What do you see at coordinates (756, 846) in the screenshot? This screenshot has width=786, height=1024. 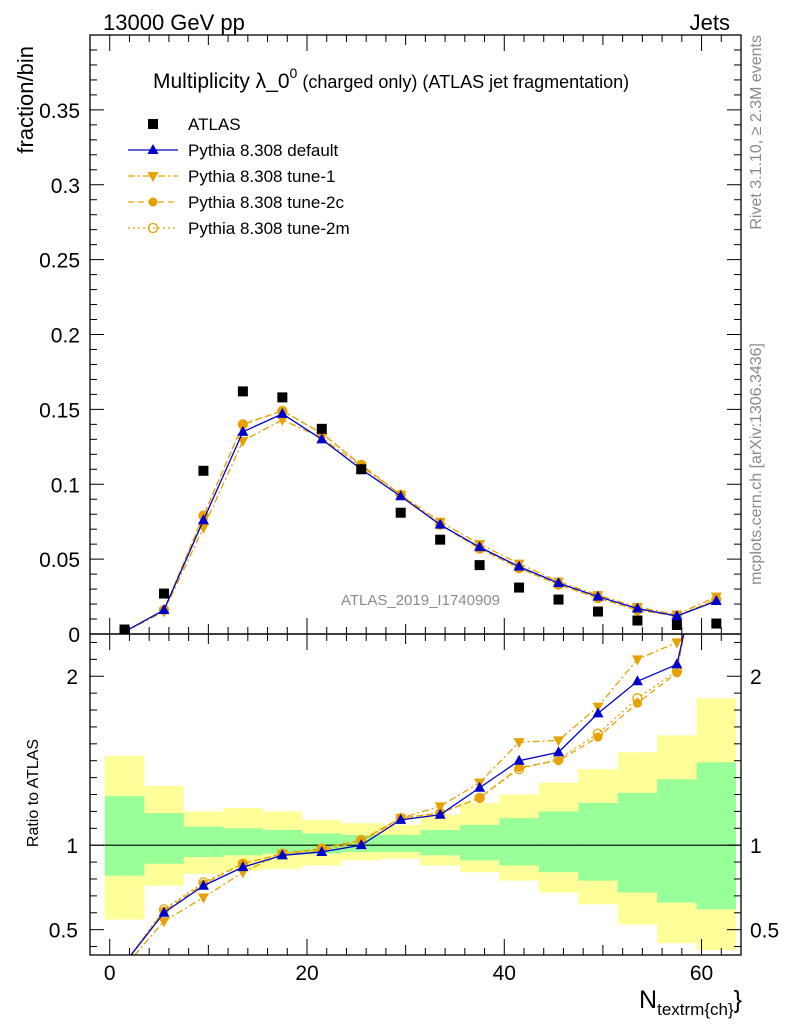 I see `ratio-y-tick-label-right: 1` at bounding box center [756, 846].